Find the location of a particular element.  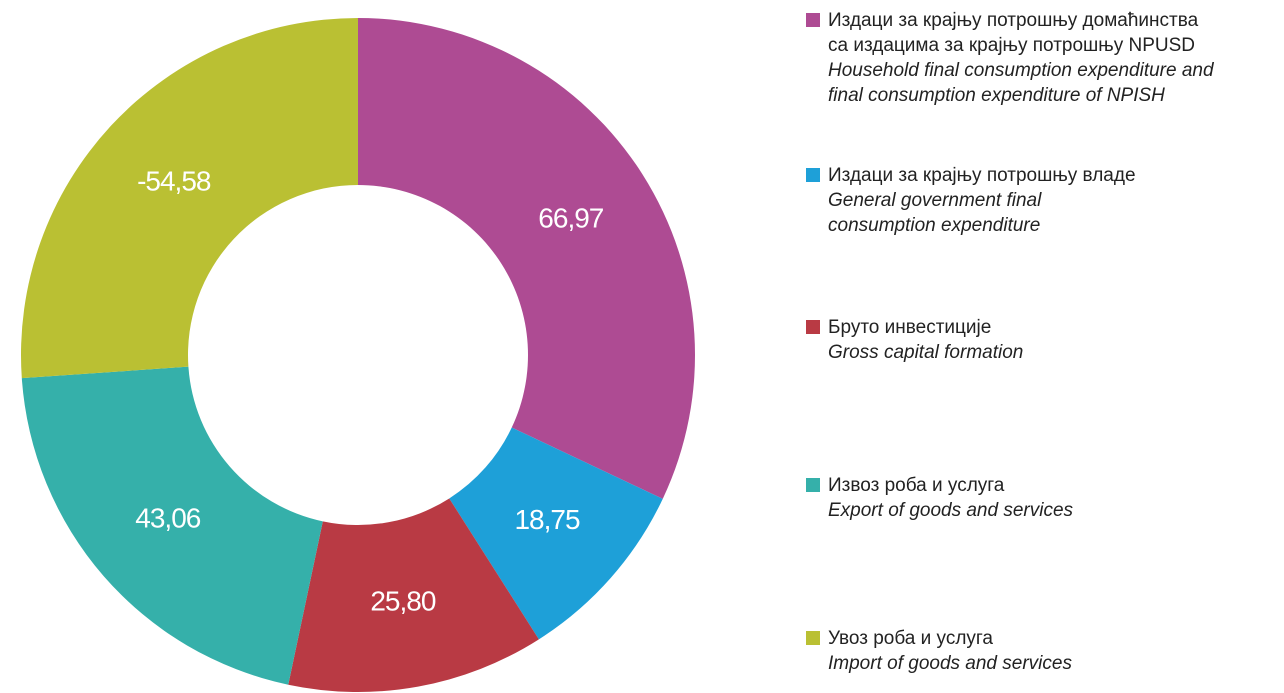

legend-label-en: Import of goods and services is located at coordinates (950, 663).